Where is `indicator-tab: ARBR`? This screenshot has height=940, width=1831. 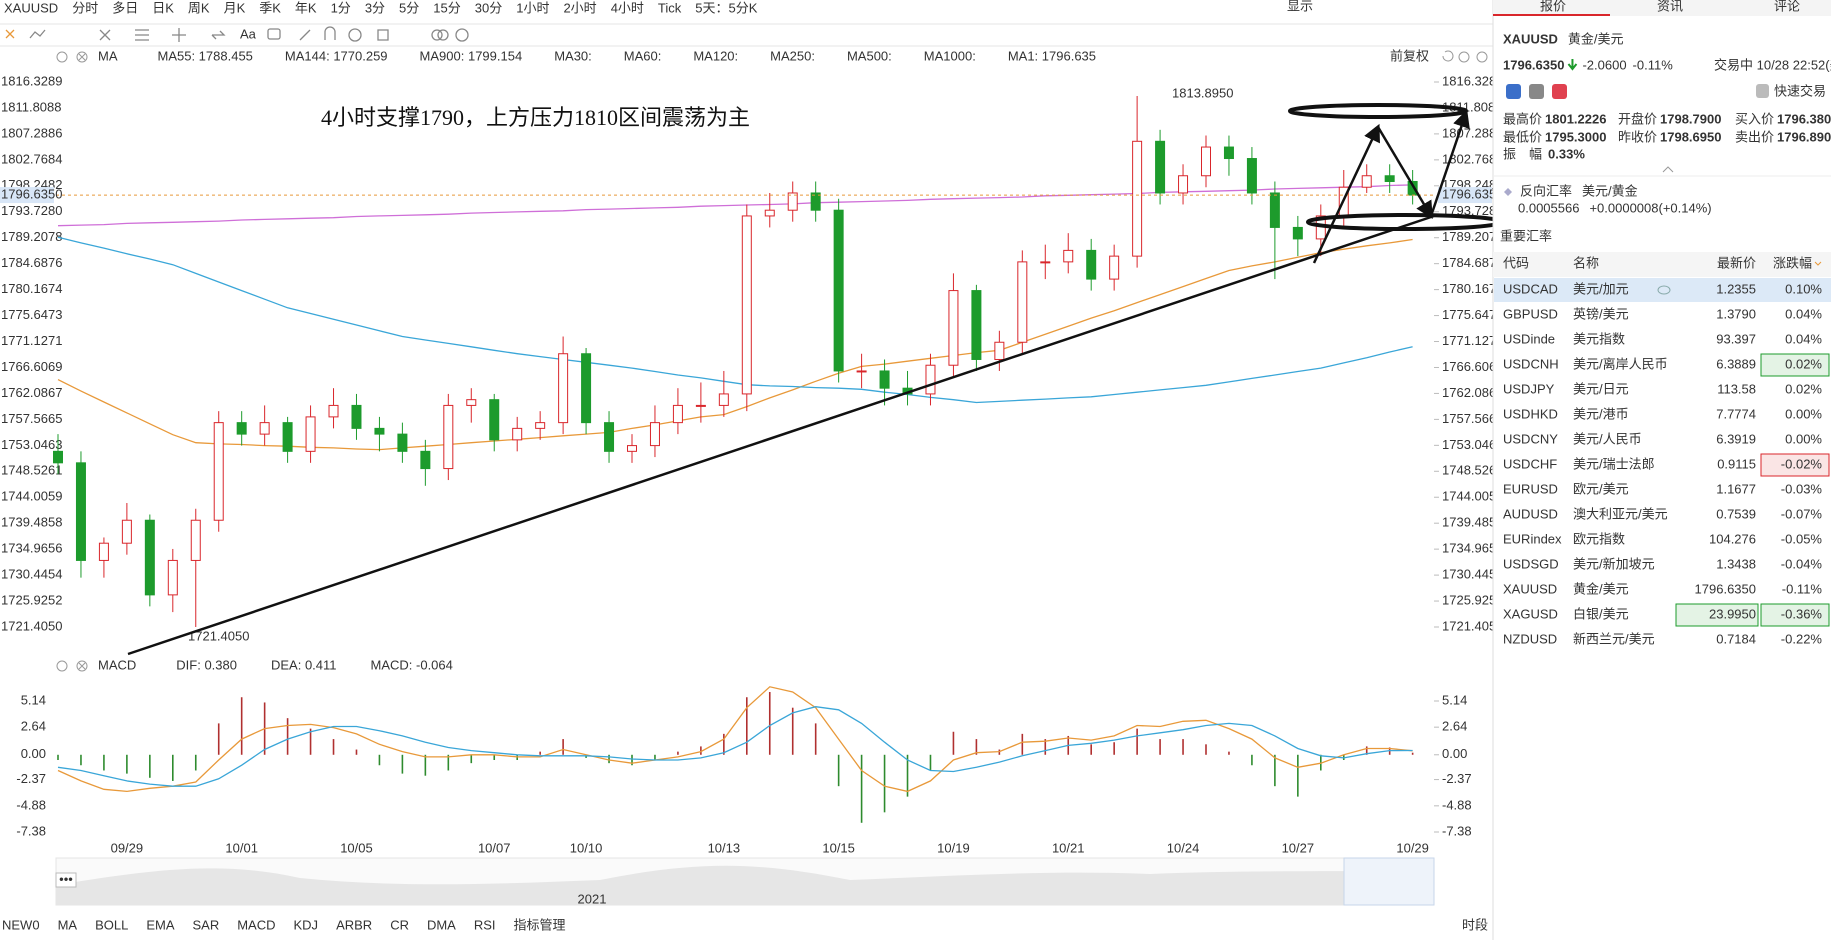
indicator-tab: ARBR is located at coordinates (354, 924).